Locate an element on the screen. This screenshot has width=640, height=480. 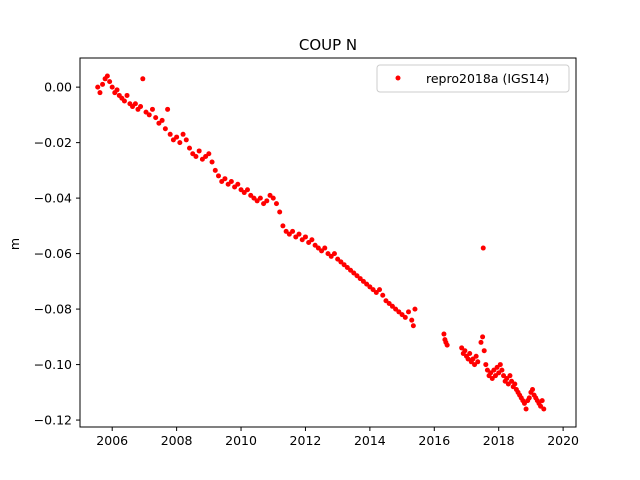
y-tick-label: −0.04 is located at coordinates (53, 198).